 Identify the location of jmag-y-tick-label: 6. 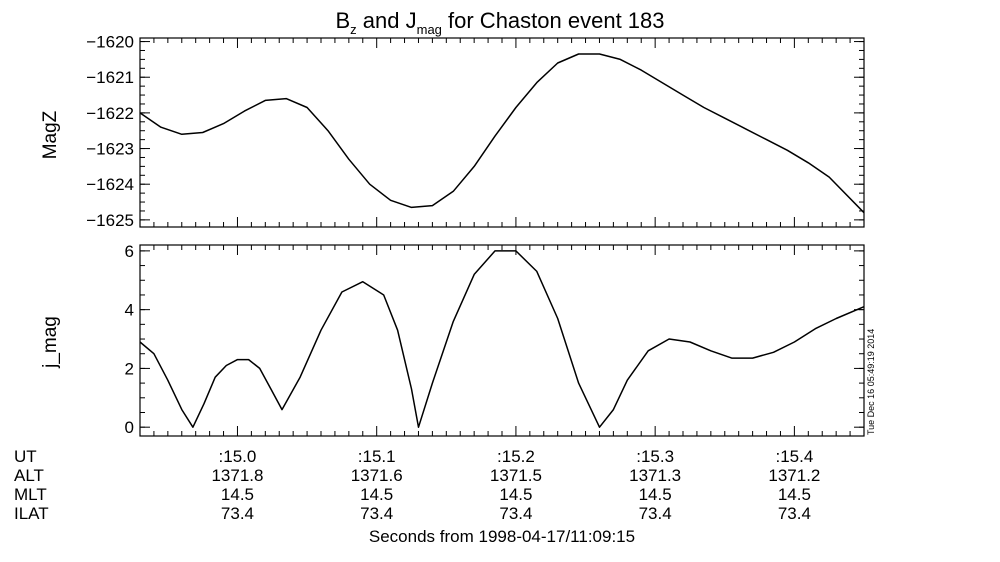
(129, 251).